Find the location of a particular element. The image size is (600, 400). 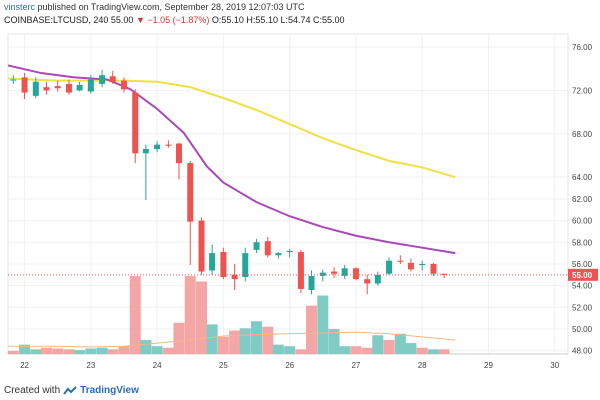

x-tick-label: 29 is located at coordinates (488, 365).